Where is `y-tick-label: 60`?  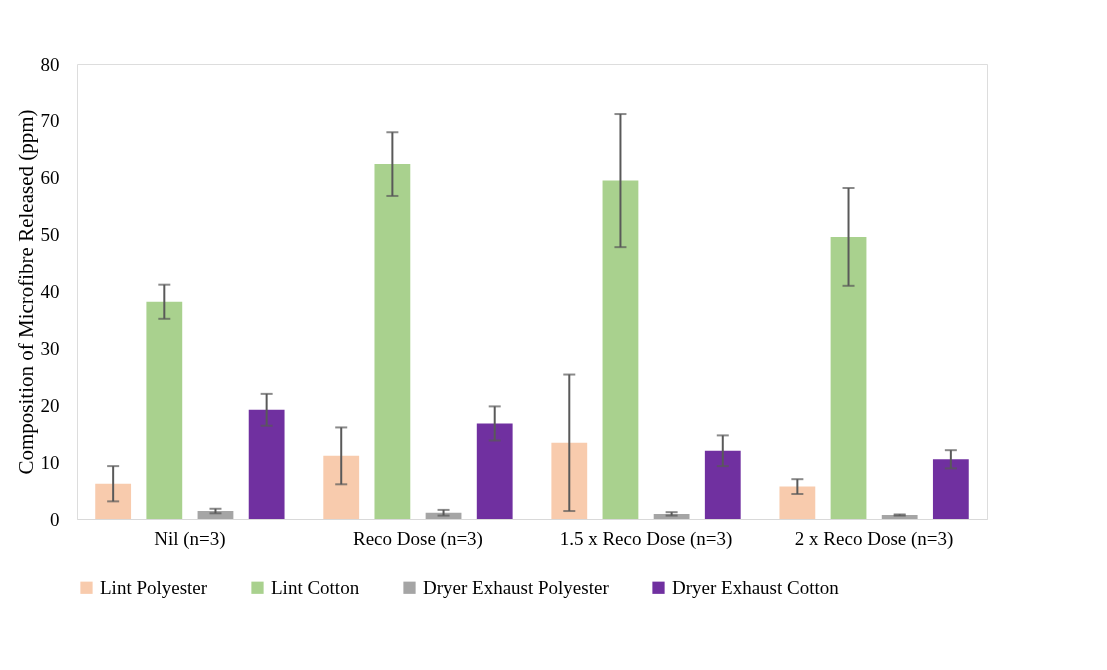
y-tick-label: 60 is located at coordinates (50, 178).